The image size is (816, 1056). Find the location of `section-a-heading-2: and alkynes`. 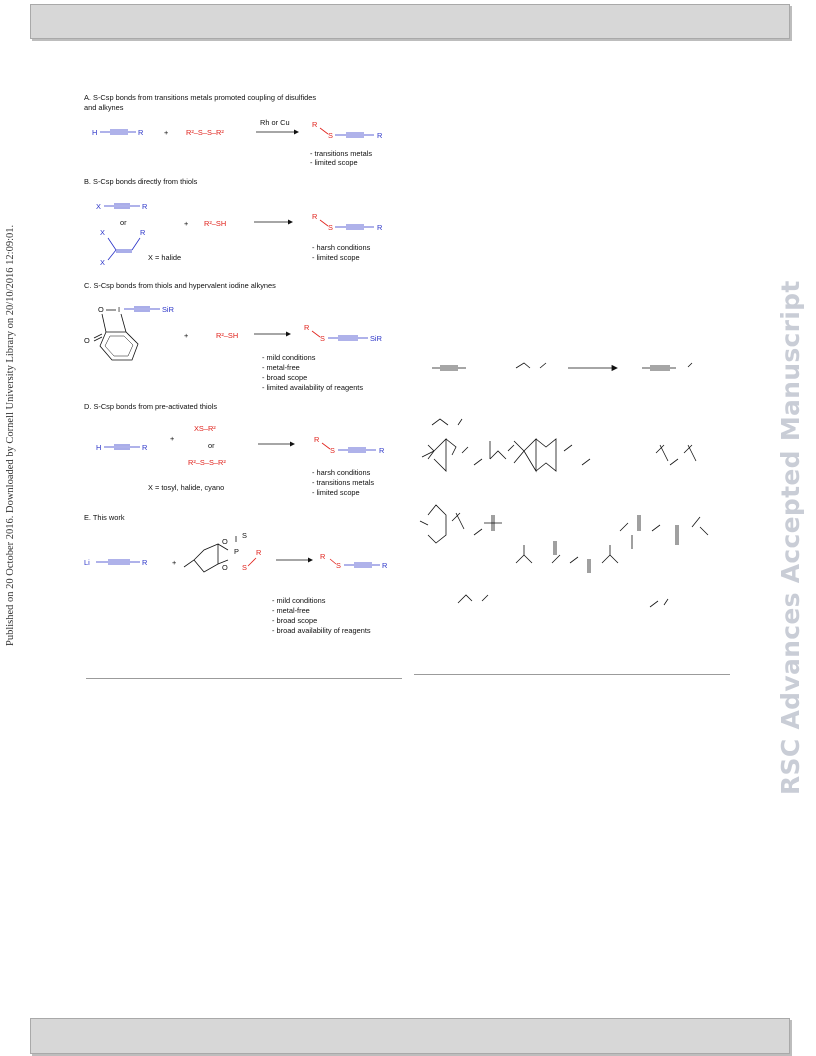

section-a-heading-2: and alkynes is located at coordinates (104, 107).